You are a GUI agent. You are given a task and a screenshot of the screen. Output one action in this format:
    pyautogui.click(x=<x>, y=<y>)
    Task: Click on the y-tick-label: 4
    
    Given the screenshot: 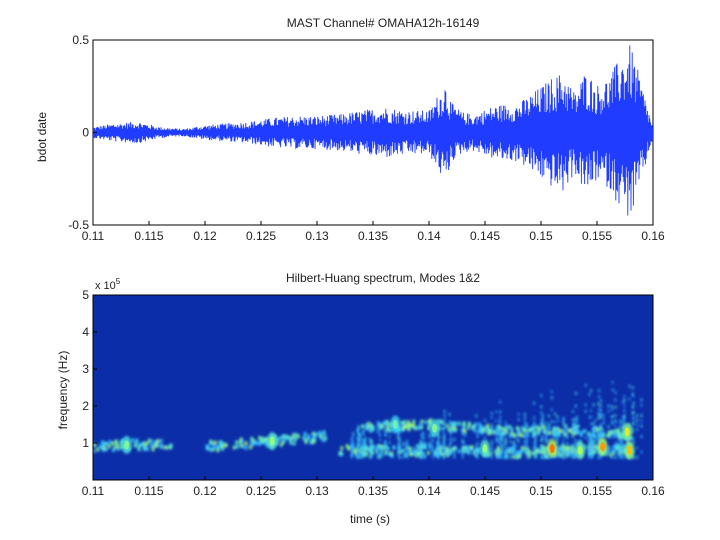 What is the action you would take?
    pyautogui.click(x=85, y=332)
    